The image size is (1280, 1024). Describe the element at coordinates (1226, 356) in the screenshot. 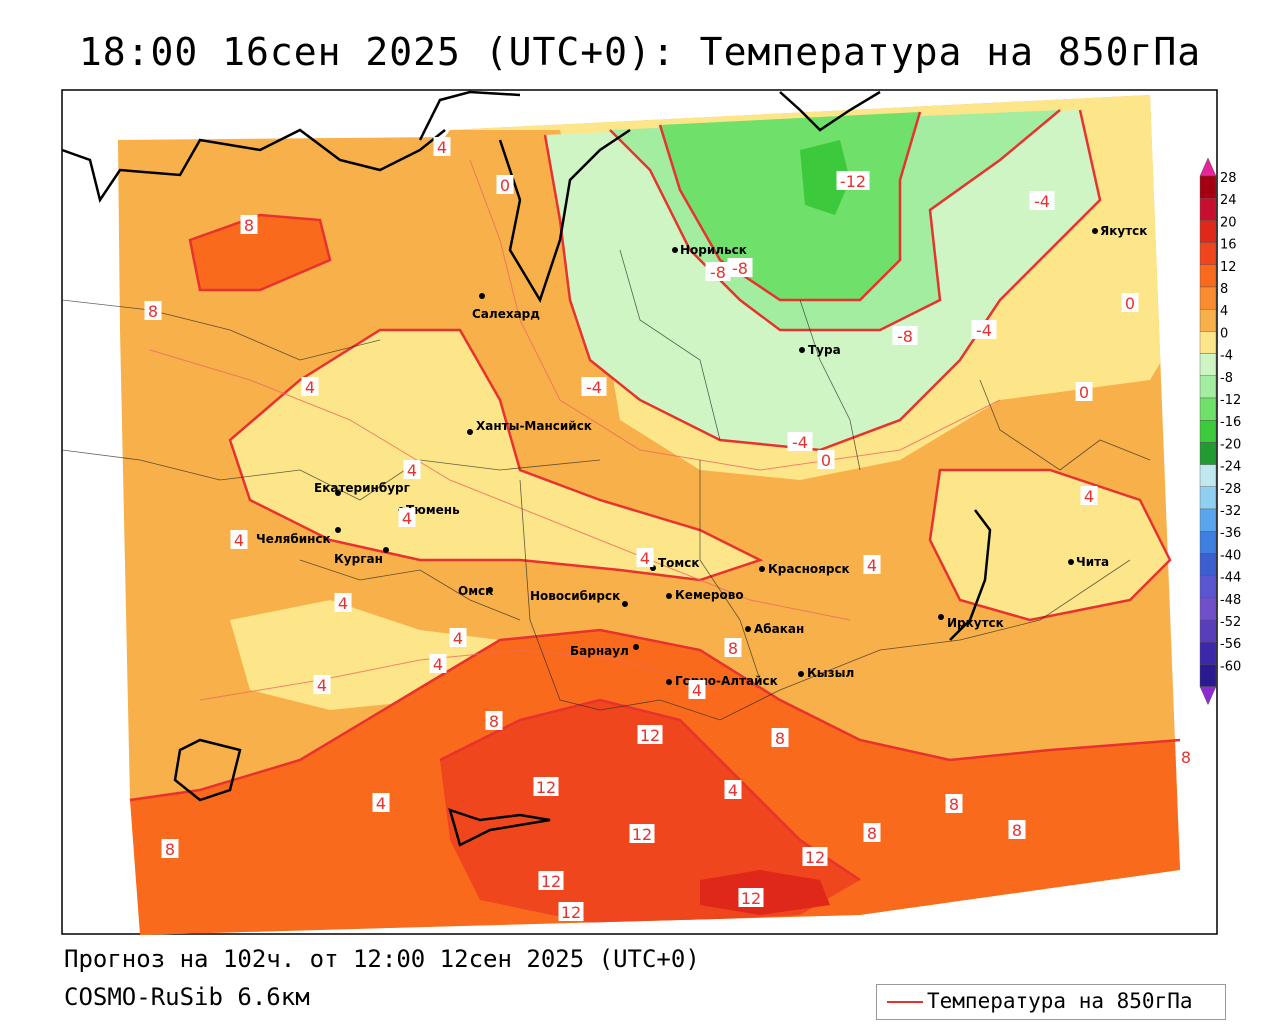

I see `colorbar-tick-label: -4` at that location.